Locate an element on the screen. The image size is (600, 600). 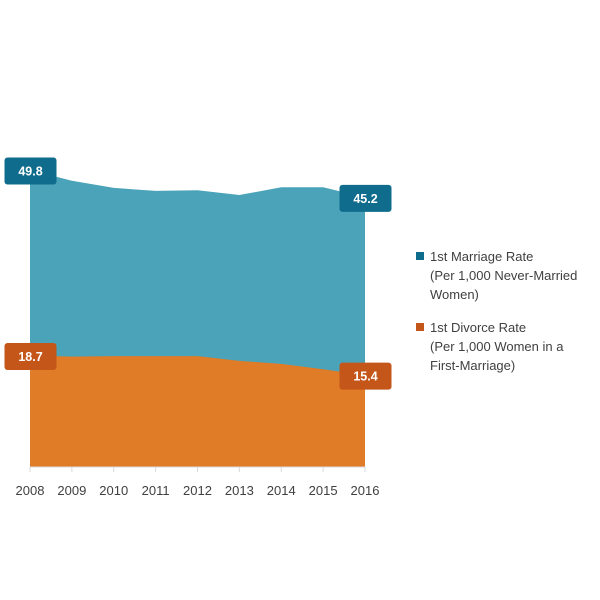
x-tick-label: 2015 is located at coordinates (323, 490).